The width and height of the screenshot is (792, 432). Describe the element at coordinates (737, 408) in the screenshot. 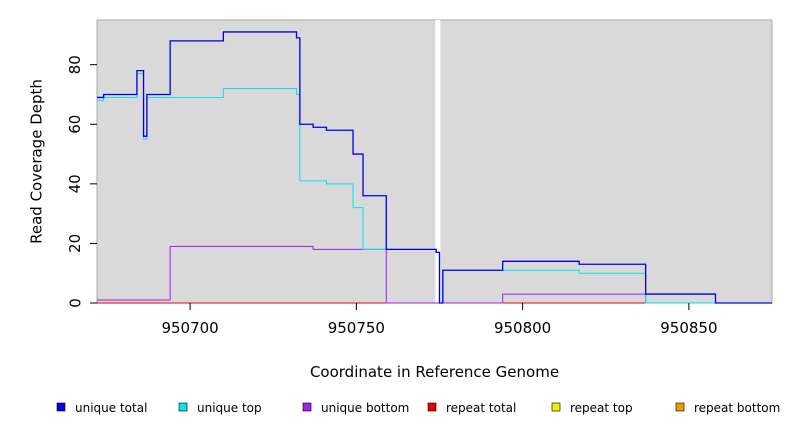

I see `legend-label-repeat-bottom: repeat bottom` at that location.